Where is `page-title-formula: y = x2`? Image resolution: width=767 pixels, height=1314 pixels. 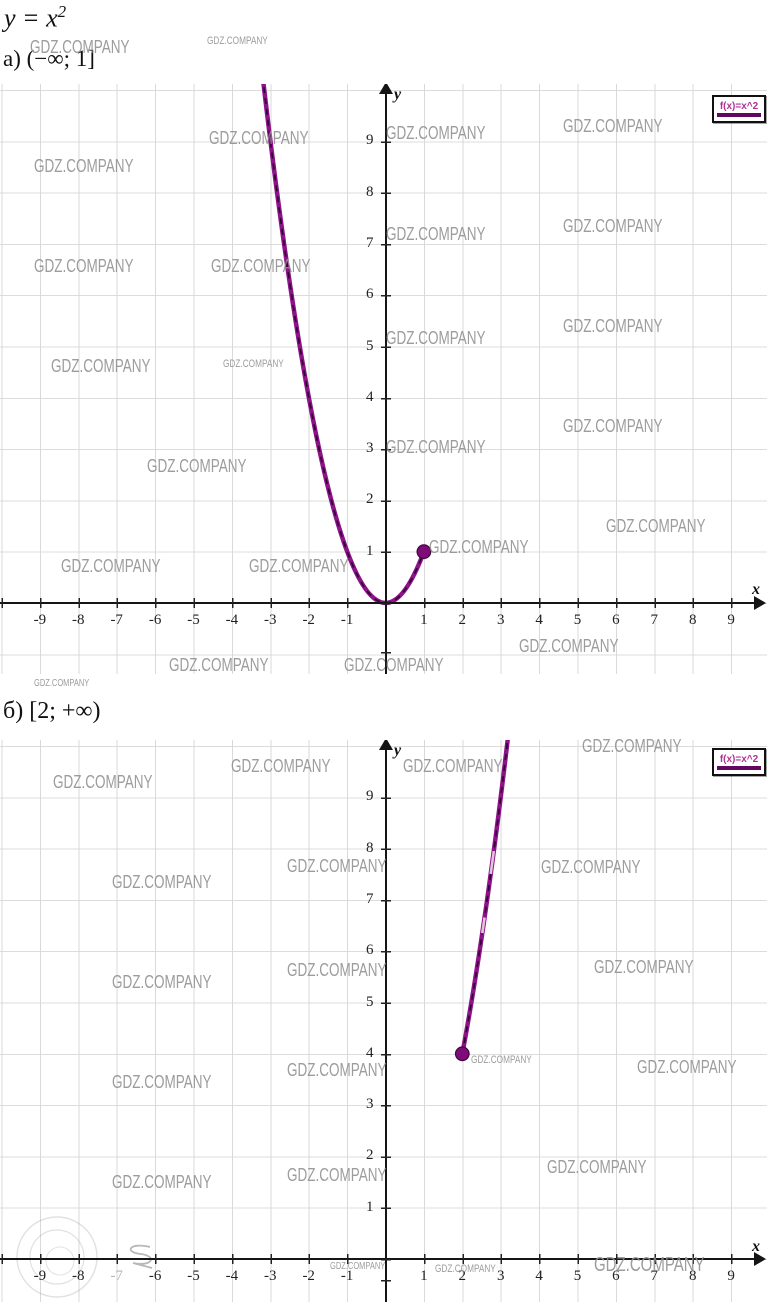
page-title-formula: y = x2 is located at coordinates (35, 18).